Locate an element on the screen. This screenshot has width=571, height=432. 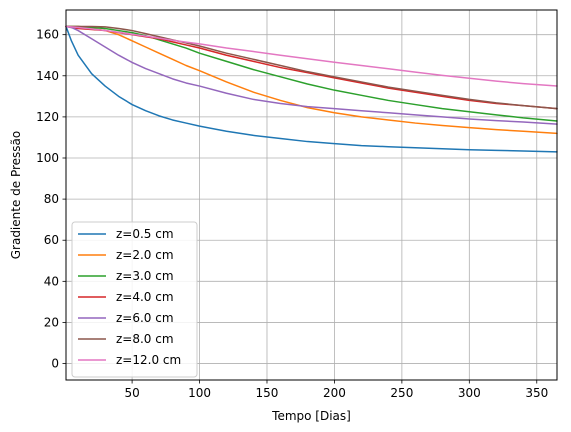
x-axis-title: Tempo [Dias] is located at coordinates (311, 416).